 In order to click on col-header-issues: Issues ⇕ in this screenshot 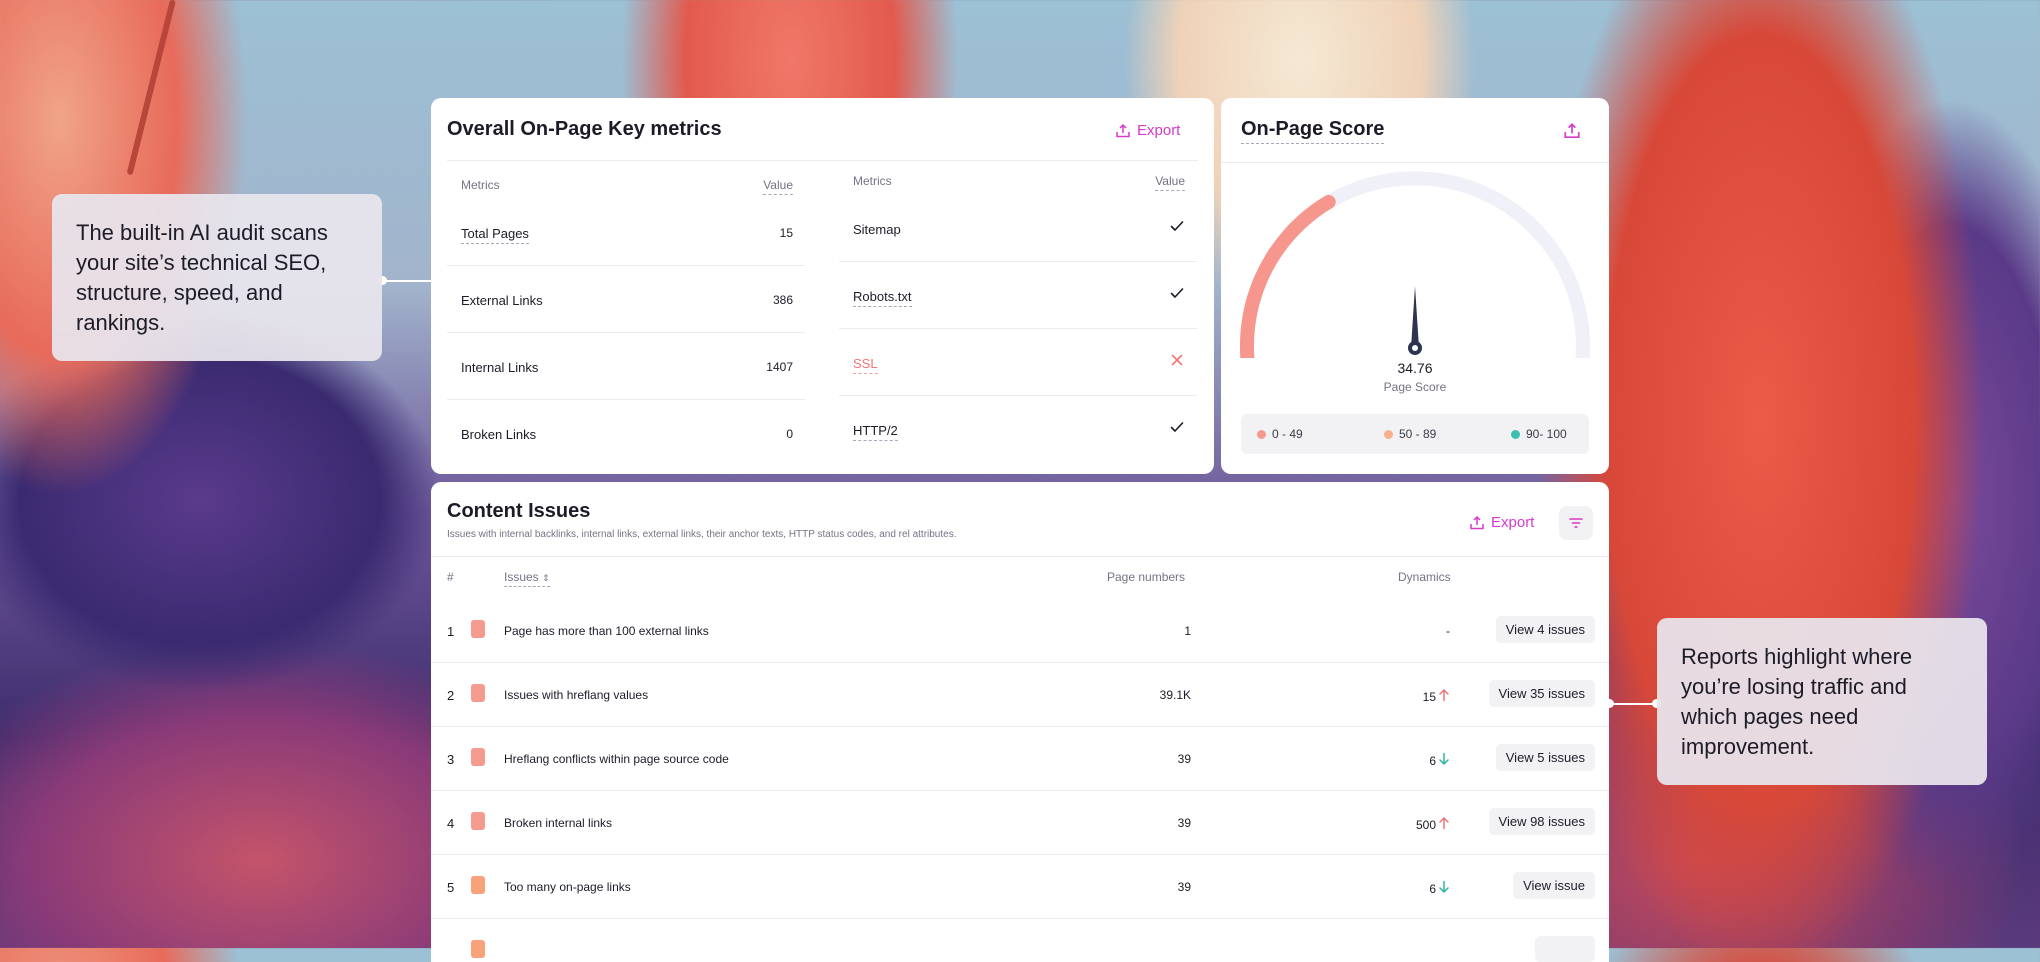, I will do `click(527, 578)`.